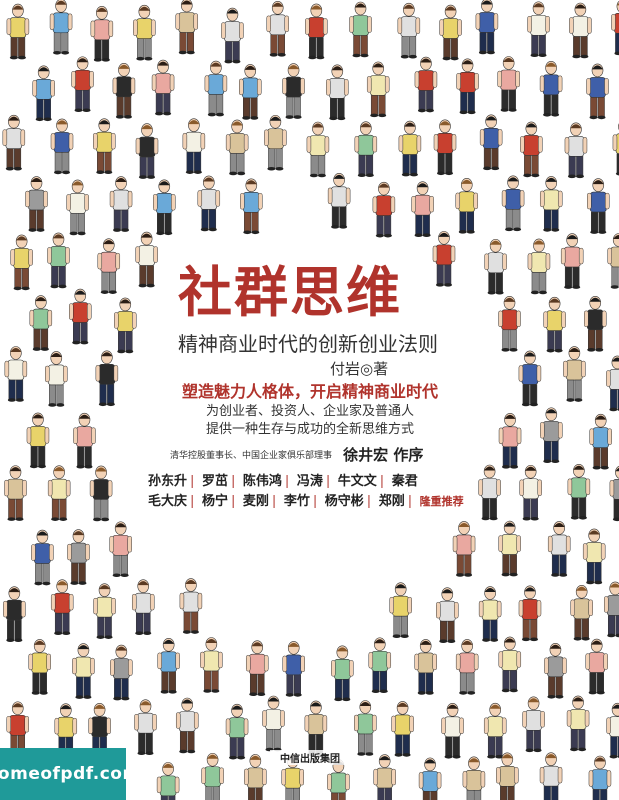 This screenshot has width=619, height=800. Describe the element at coordinates (214, 481) in the screenshot. I see `recommender-name: 罗茁` at that location.